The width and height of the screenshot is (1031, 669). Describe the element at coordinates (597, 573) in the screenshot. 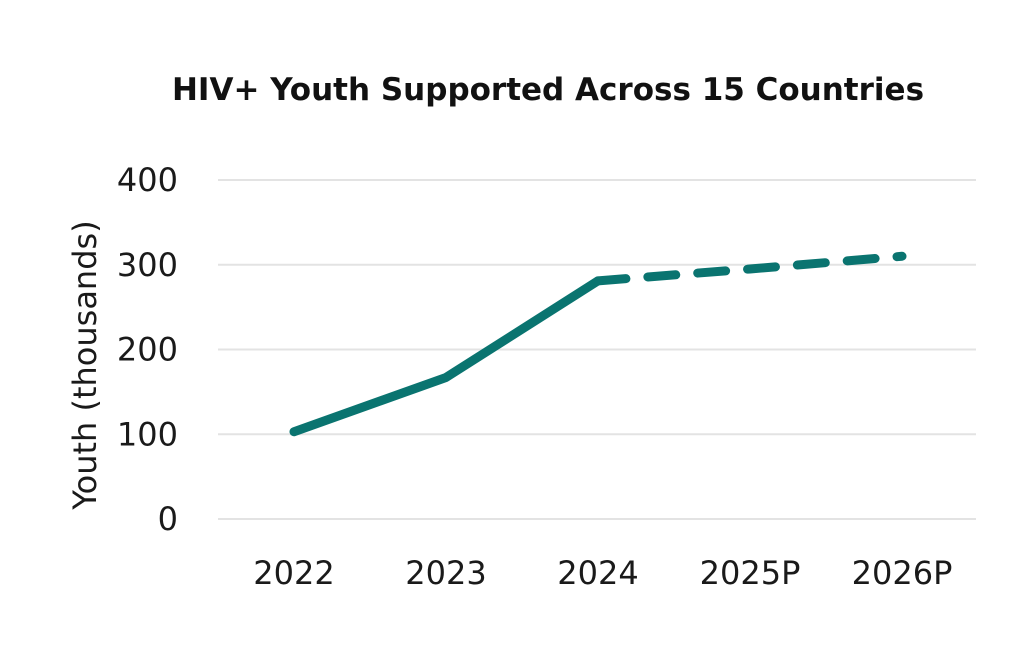

I see `x-tick-label: 2024` at that location.